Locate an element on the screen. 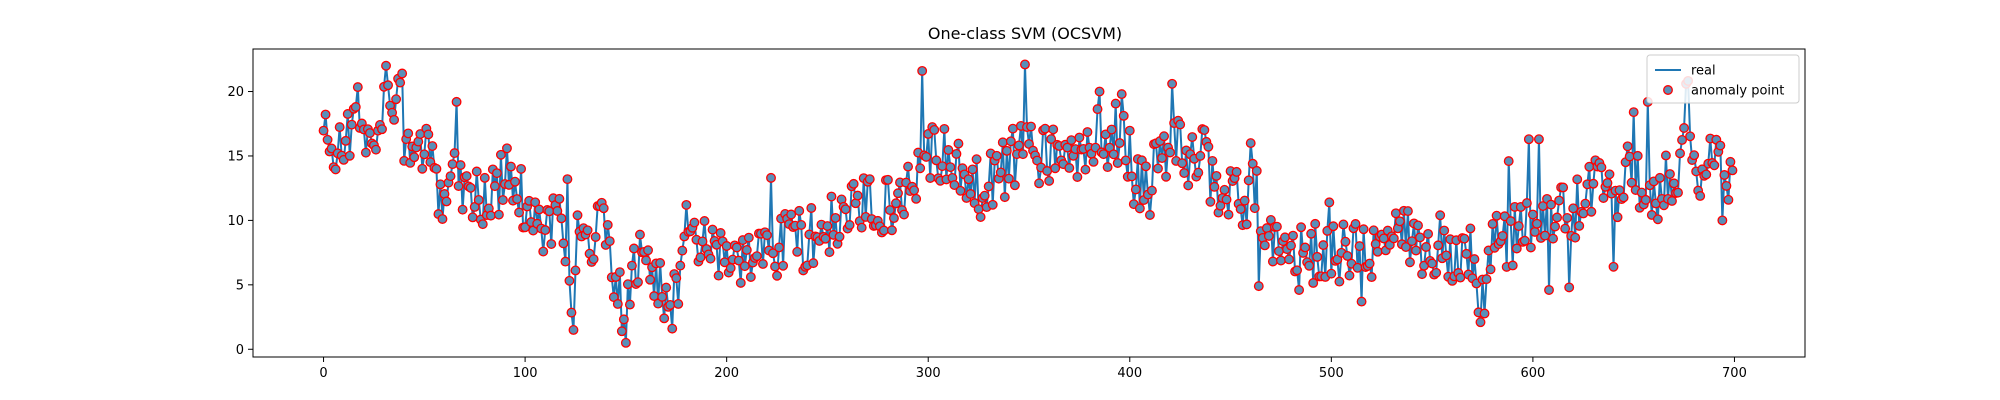 This screenshot has height=400, width=2000. x-tick-label: 400 is located at coordinates (1129, 373).